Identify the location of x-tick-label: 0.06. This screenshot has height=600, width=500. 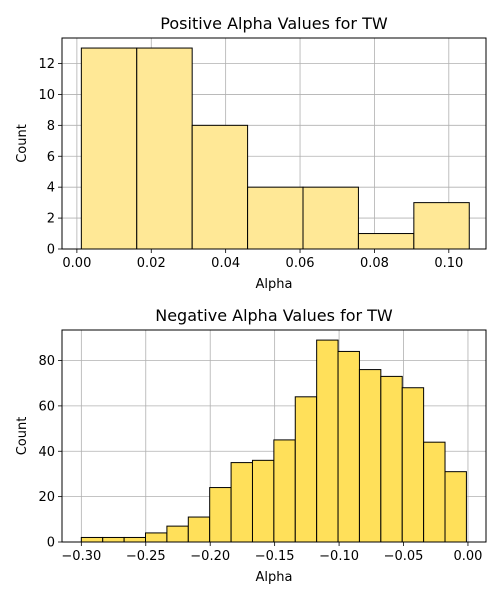
(300, 263).